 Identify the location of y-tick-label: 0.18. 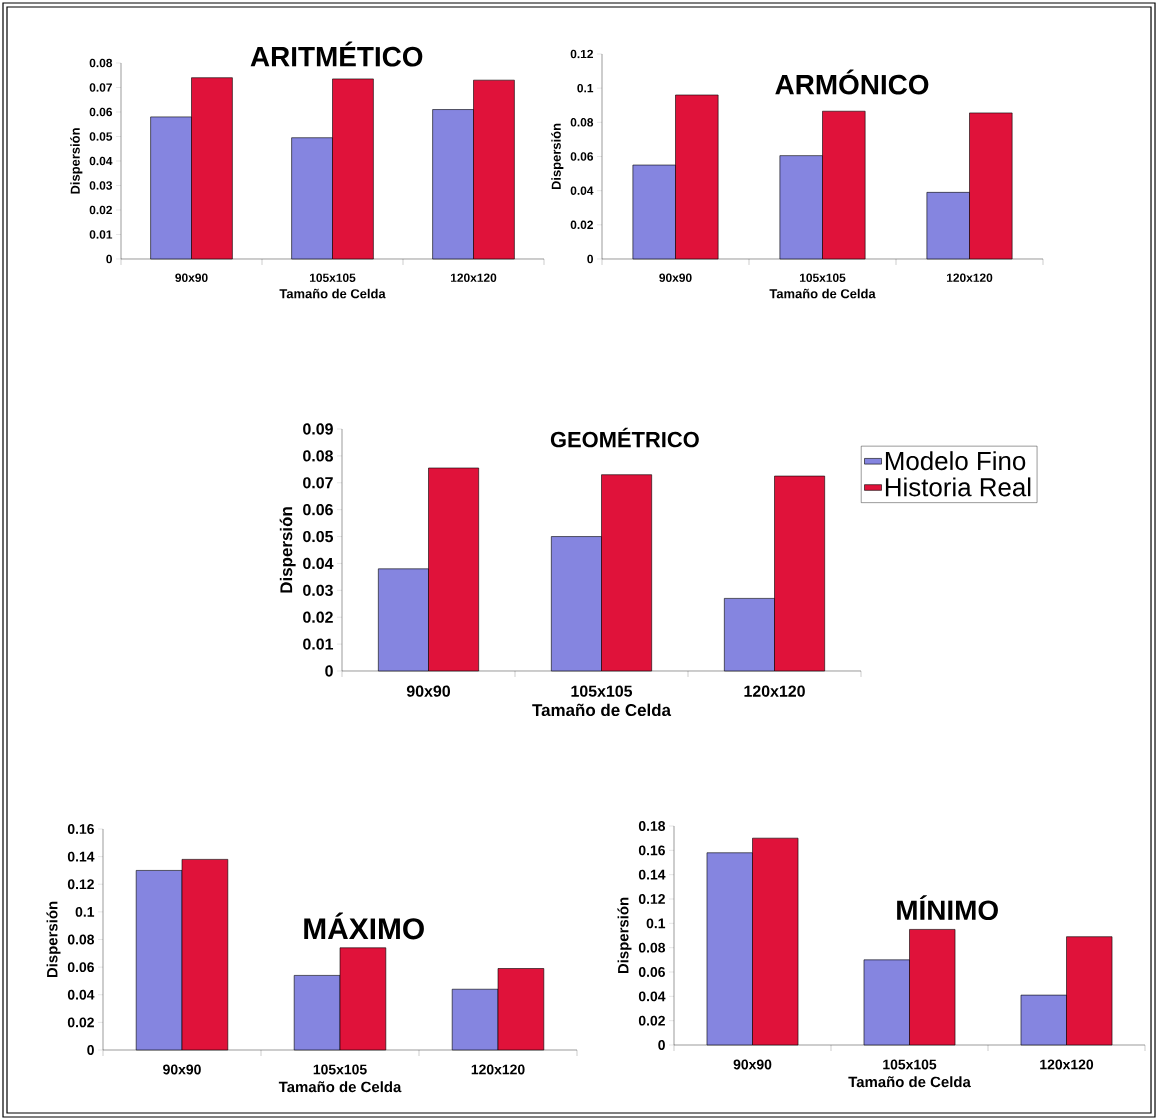
(652, 826).